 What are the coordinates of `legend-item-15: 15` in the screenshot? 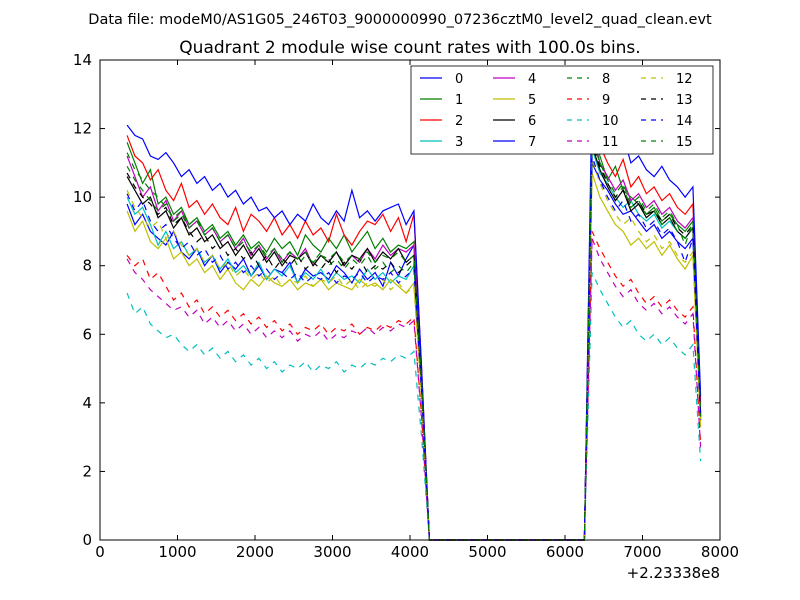 It's located at (667, 142).